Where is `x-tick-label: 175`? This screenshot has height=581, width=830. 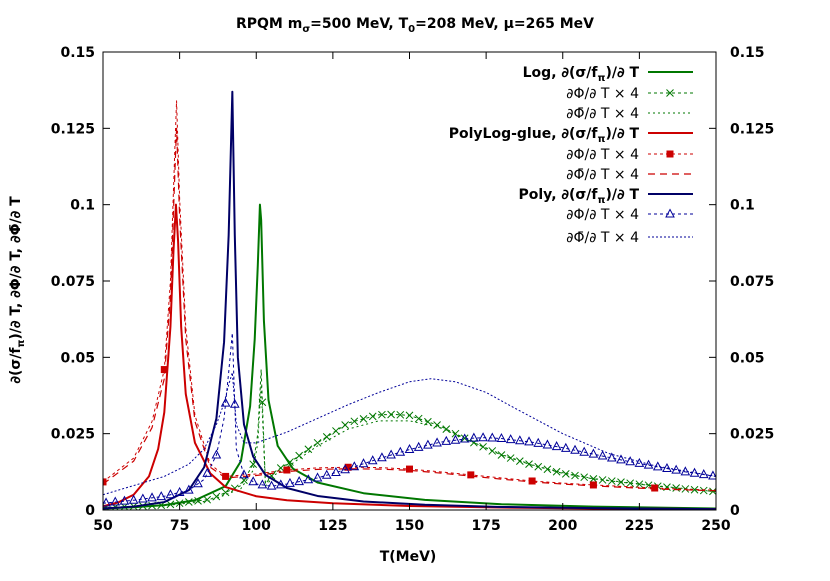 x-tick-label: 175 is located at coordinates (486, 526).